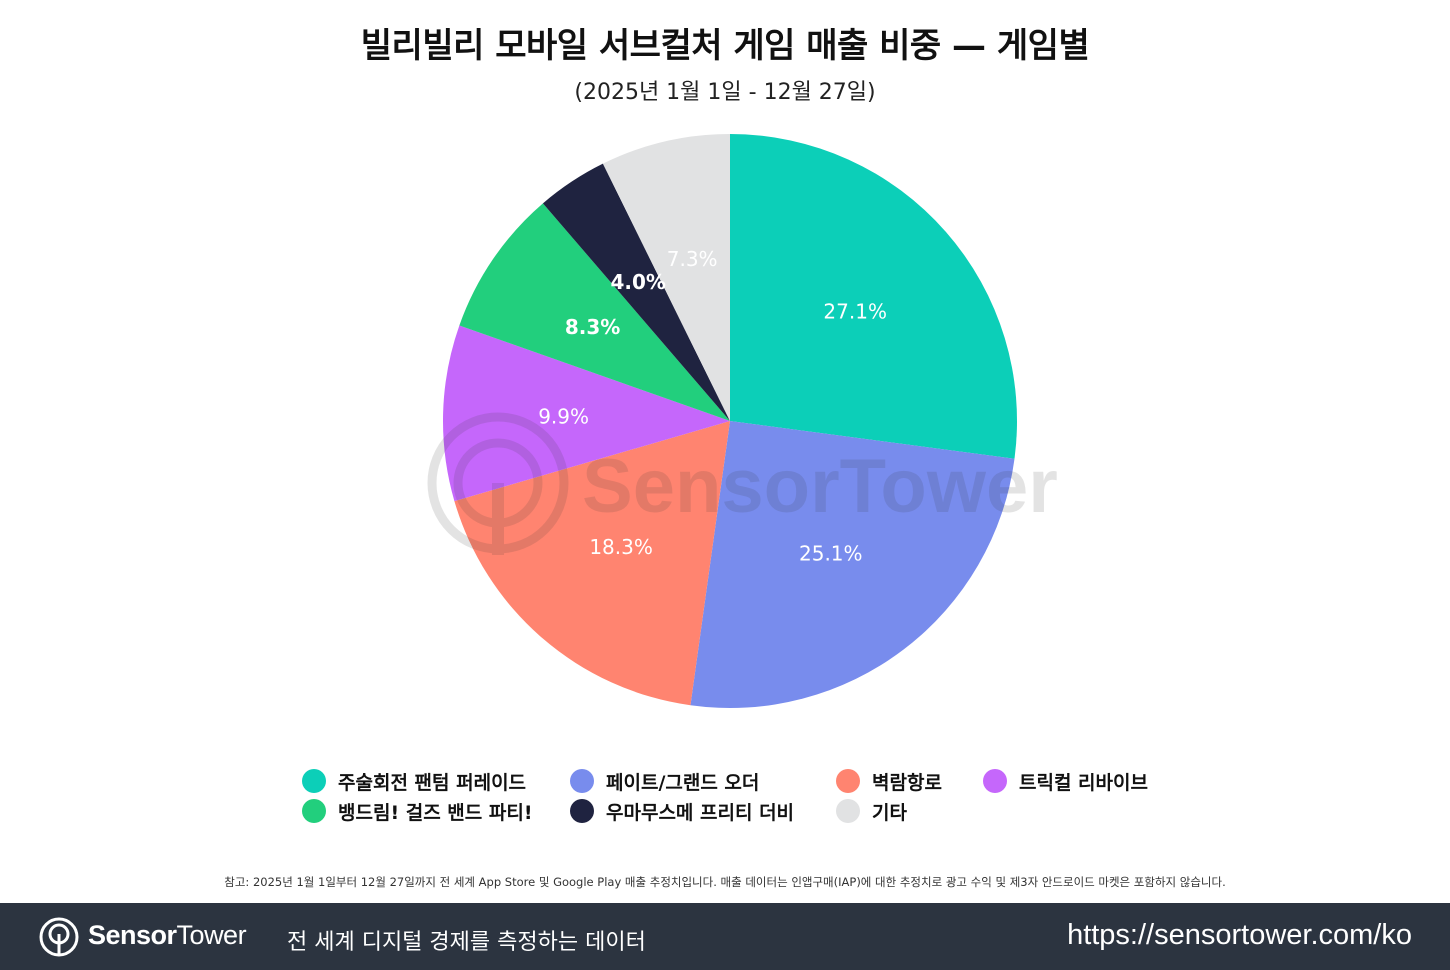 The image size is (1450, 970). Describe the element at coordinates (725, 92) in the screenshot. I see `chart-subtitle: (2025년 1월 1일 - 12월 27일)` at that location.